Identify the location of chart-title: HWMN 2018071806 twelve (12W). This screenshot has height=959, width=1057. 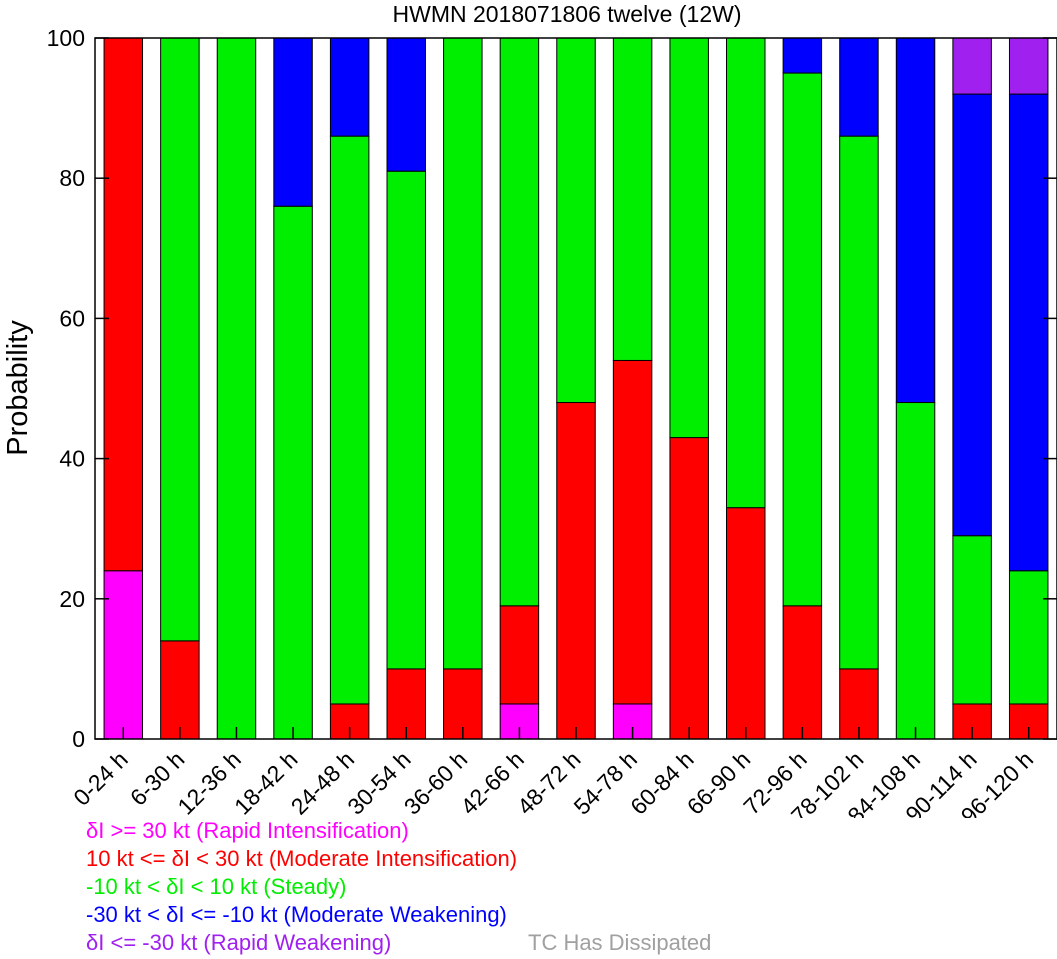
(567, 14).